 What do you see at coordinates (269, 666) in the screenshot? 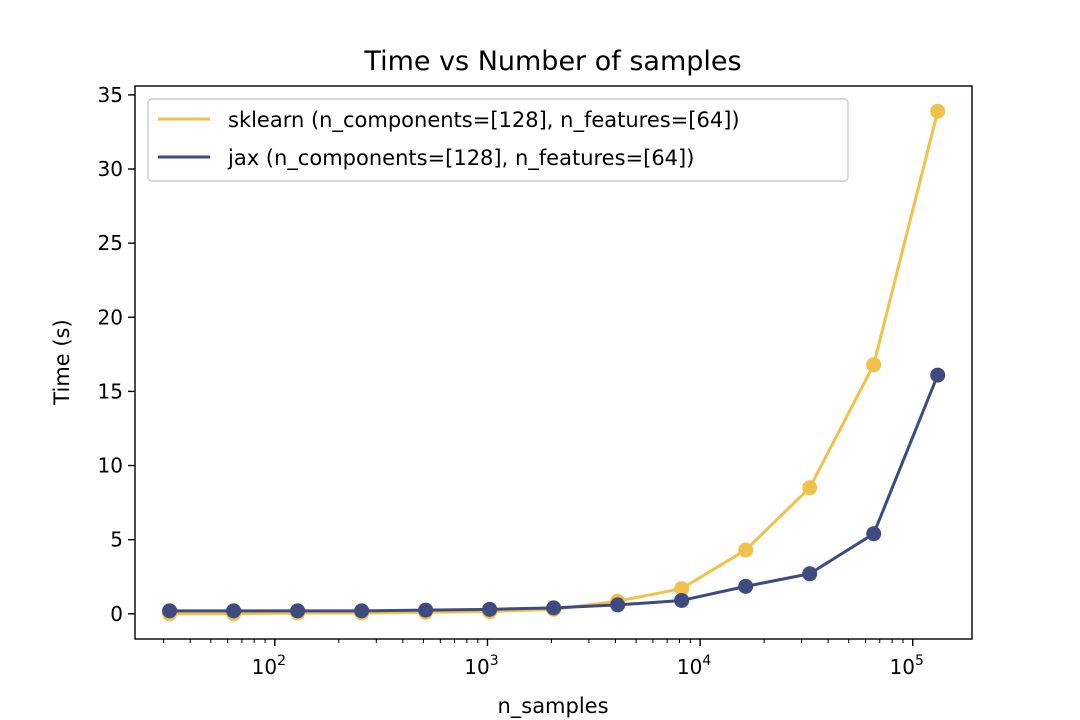
I see `x-tick-label: 10²` at bounding box center [269, 666].